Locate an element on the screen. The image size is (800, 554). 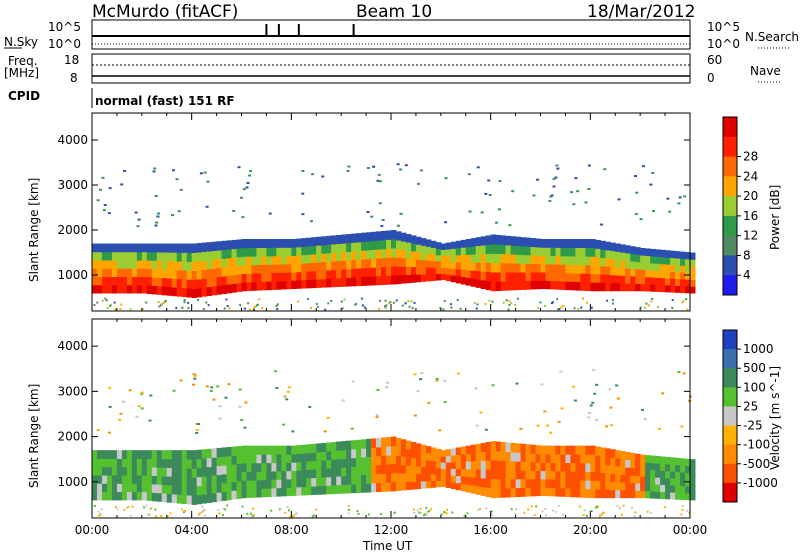
y-tick-label: 4000 is located at coordinates (72, 346).